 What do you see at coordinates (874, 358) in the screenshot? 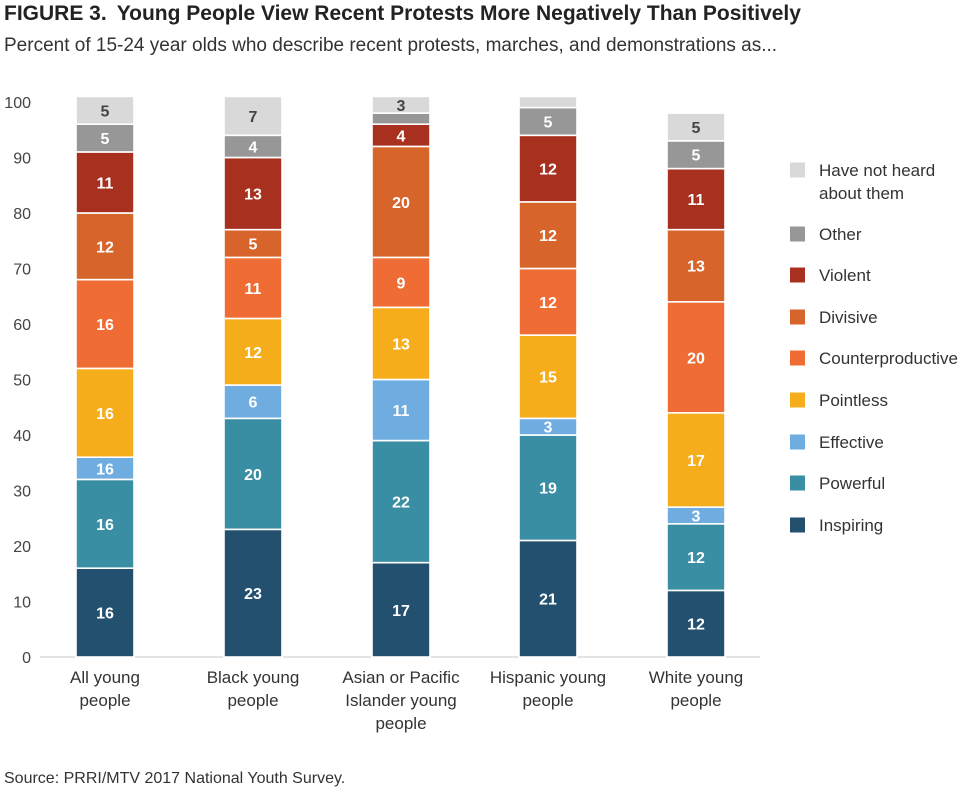
I see `legend-item: Counterproductive` at bounding box center [874, 358].